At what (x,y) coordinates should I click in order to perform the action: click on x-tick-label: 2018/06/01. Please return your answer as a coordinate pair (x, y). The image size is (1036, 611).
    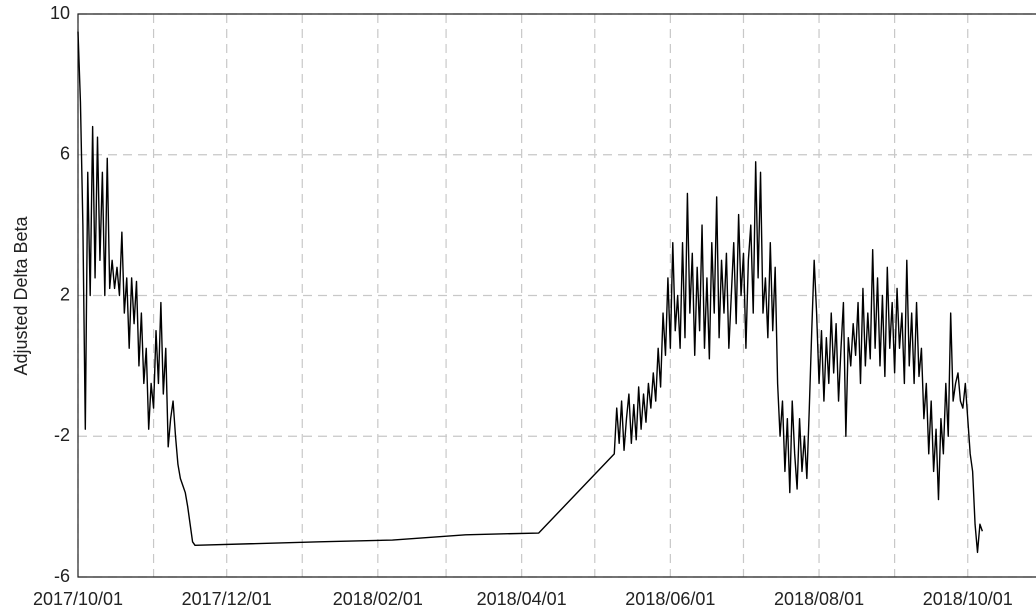
    Looking at the image, I should click on (670, 599).